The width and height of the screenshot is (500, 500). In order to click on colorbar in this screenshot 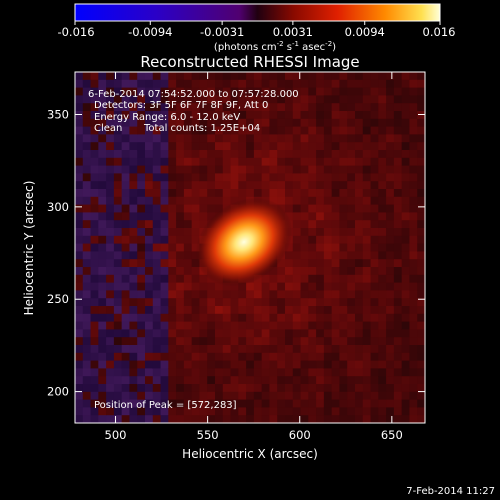, I will do `click(257, 12)`.